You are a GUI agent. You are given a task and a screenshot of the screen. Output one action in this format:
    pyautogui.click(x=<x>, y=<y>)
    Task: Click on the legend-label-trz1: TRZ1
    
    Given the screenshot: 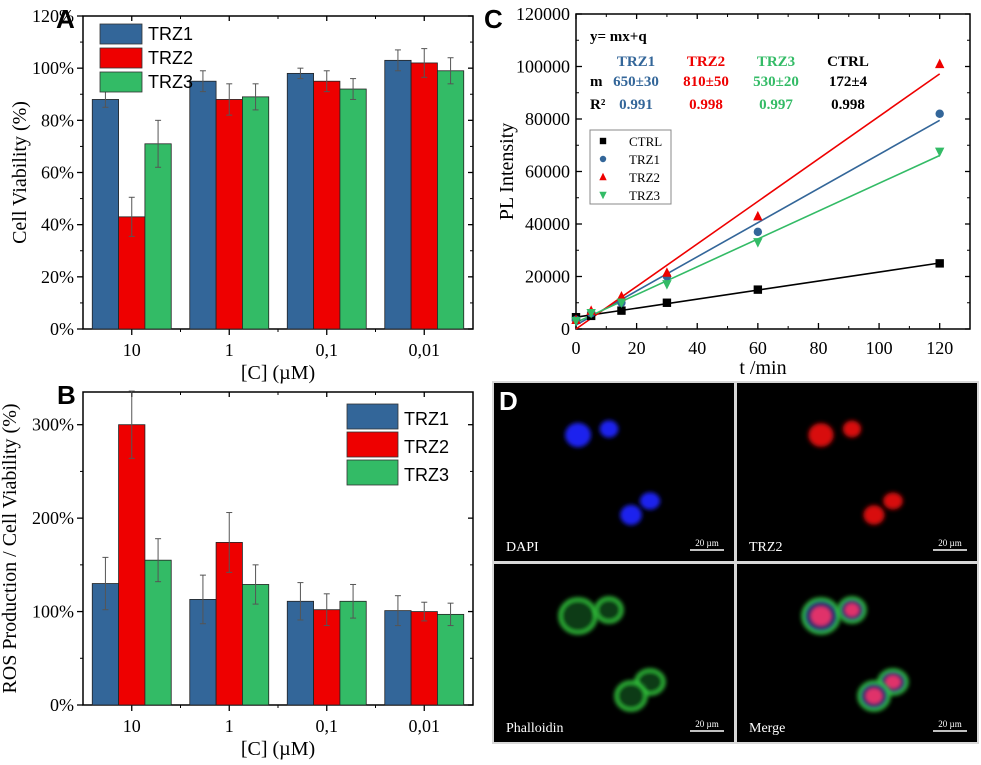 What is the action you would take?
    pyautogui.click(x=170, y=34)
    